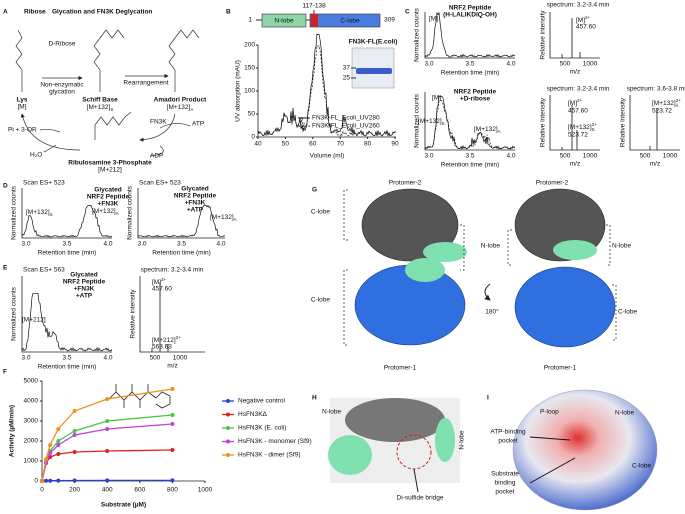 This screenshot has width=685, height=514. I want to click on structure-g, so click(480, 268).